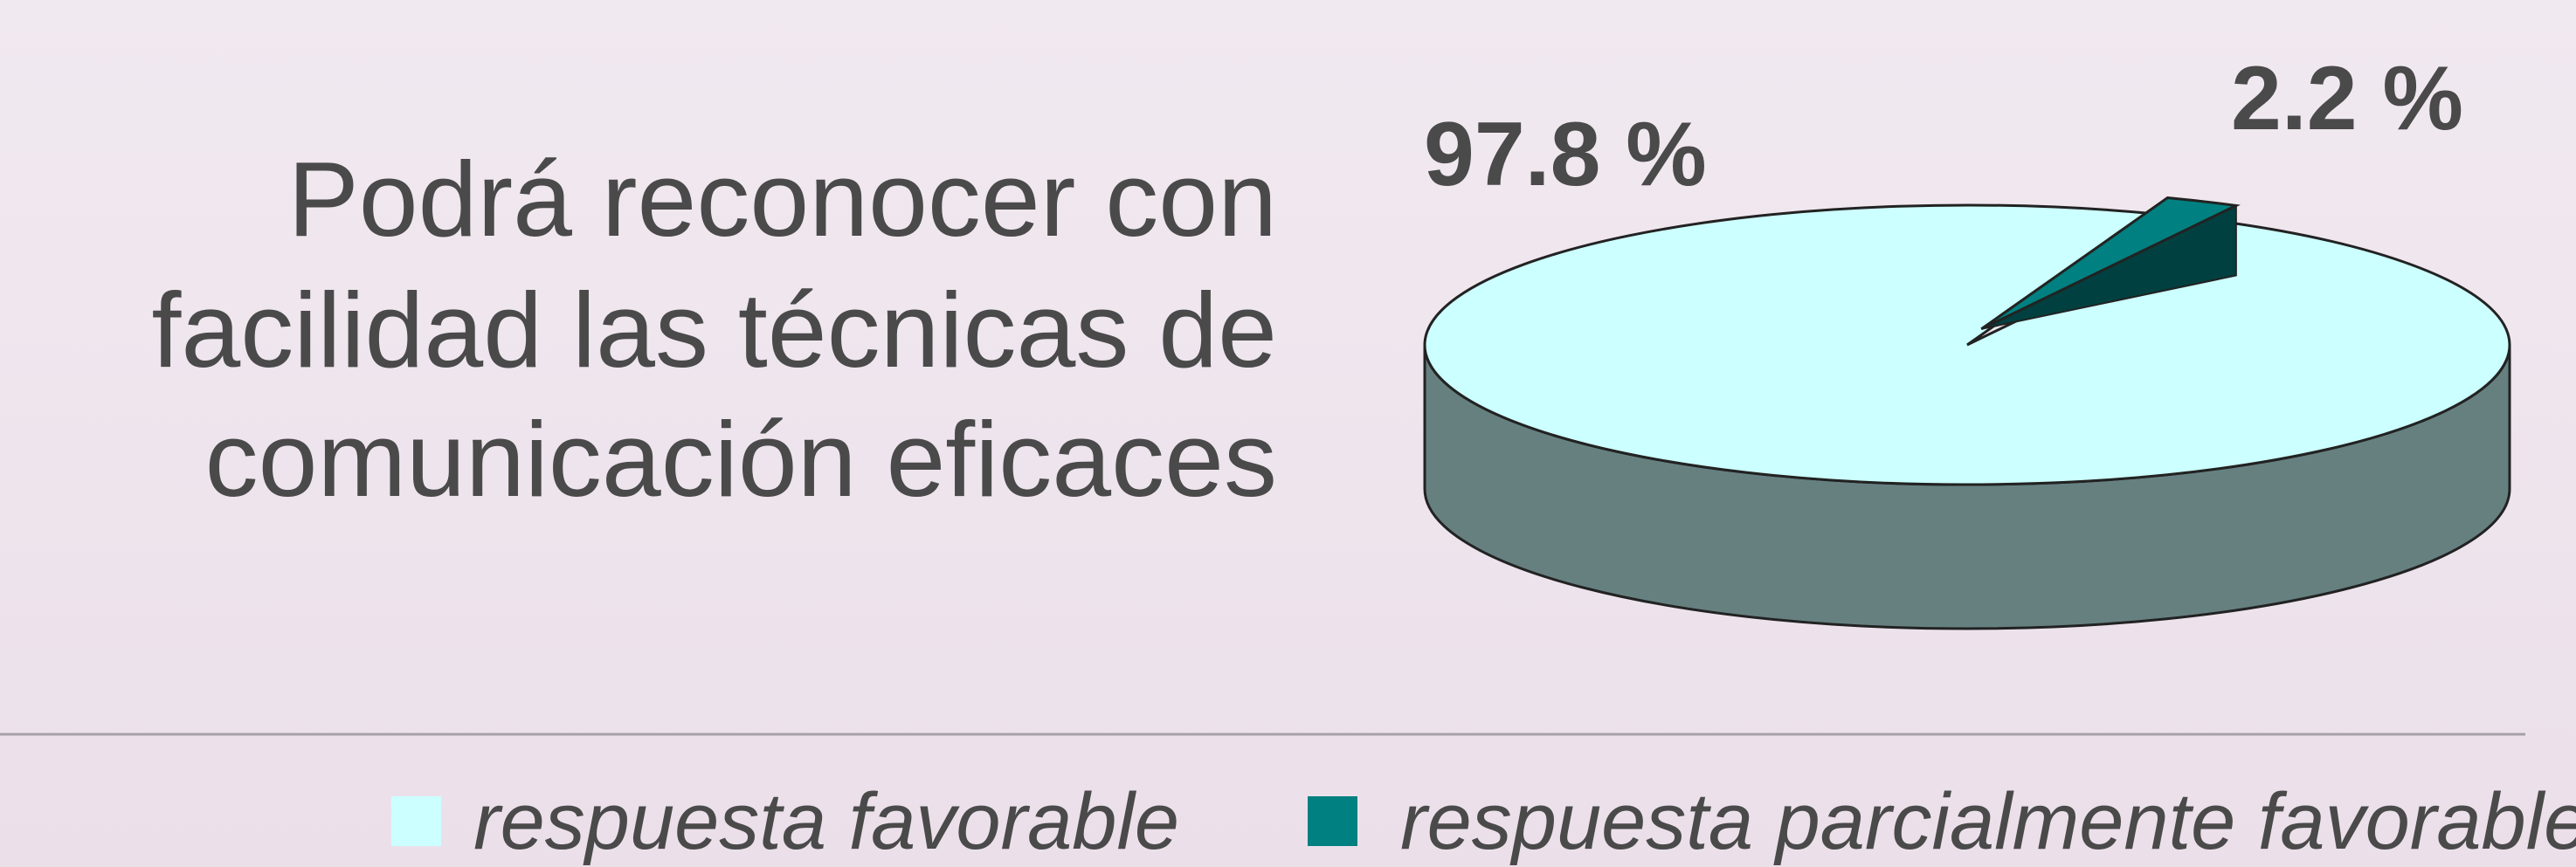 The width and height of the screenshot is (2576, 867). Describe the element at coordinates (782, 199) in the screenshot. I see `chart-title: Podrá reconocer con` at that location.